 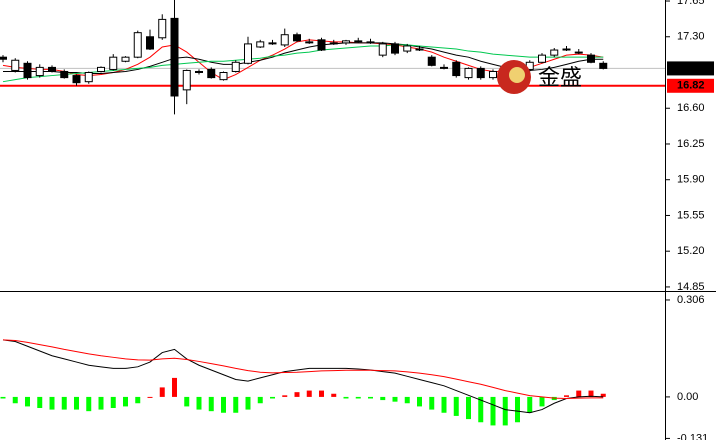 I want to click on y-tick-label: 15.20, so click(x=691, y=251).